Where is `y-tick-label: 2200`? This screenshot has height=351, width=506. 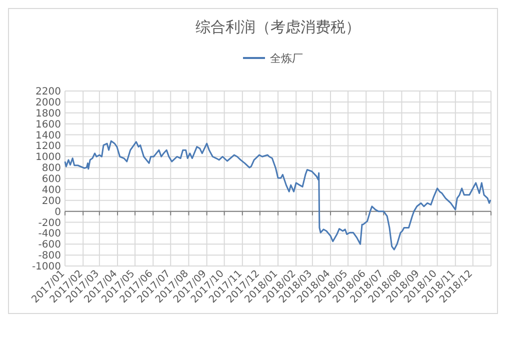
y-tick-label: 2200 is located at coordinates (48, 92).